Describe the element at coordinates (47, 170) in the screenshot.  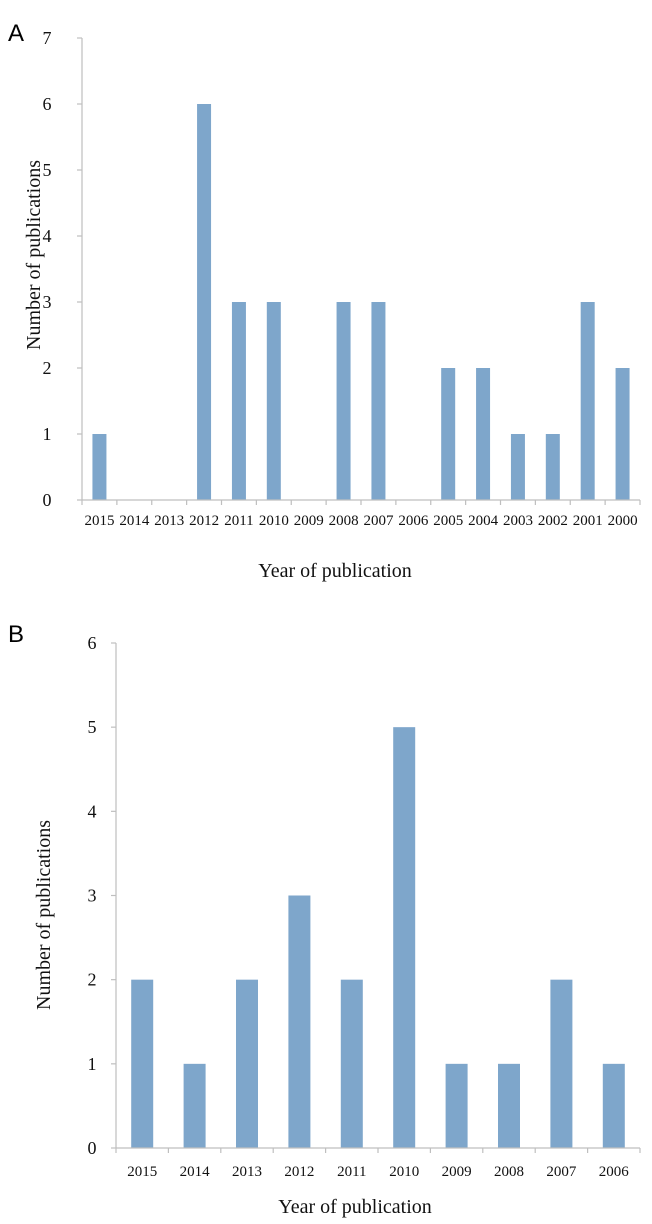
I see `panel-a-y-tick-label: 5` at that location.